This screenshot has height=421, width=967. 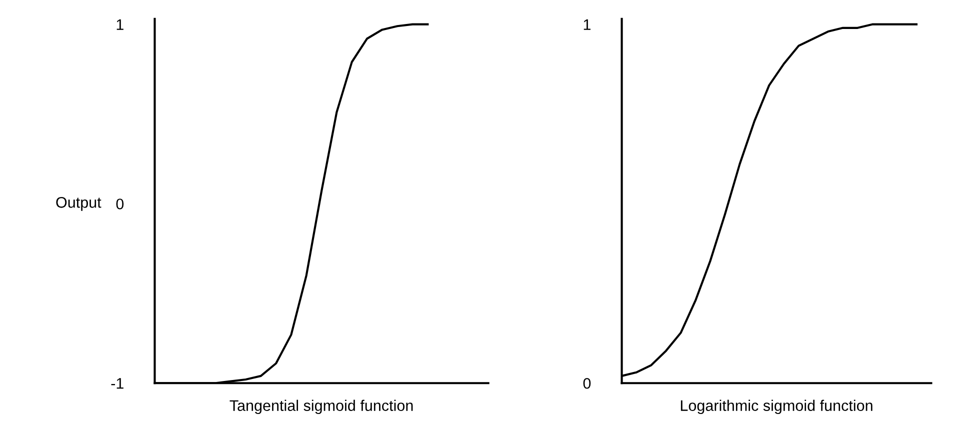 I want to click on y-tick-label: -1, so click(x=117, y=383).